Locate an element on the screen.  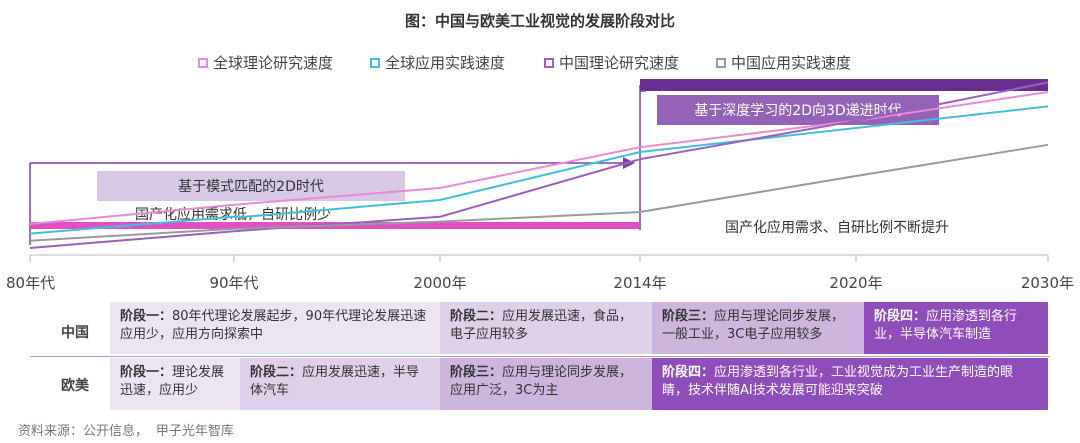
legend-label-global-practice: 全球应用实践速度 is located at coordinates (445, 63).